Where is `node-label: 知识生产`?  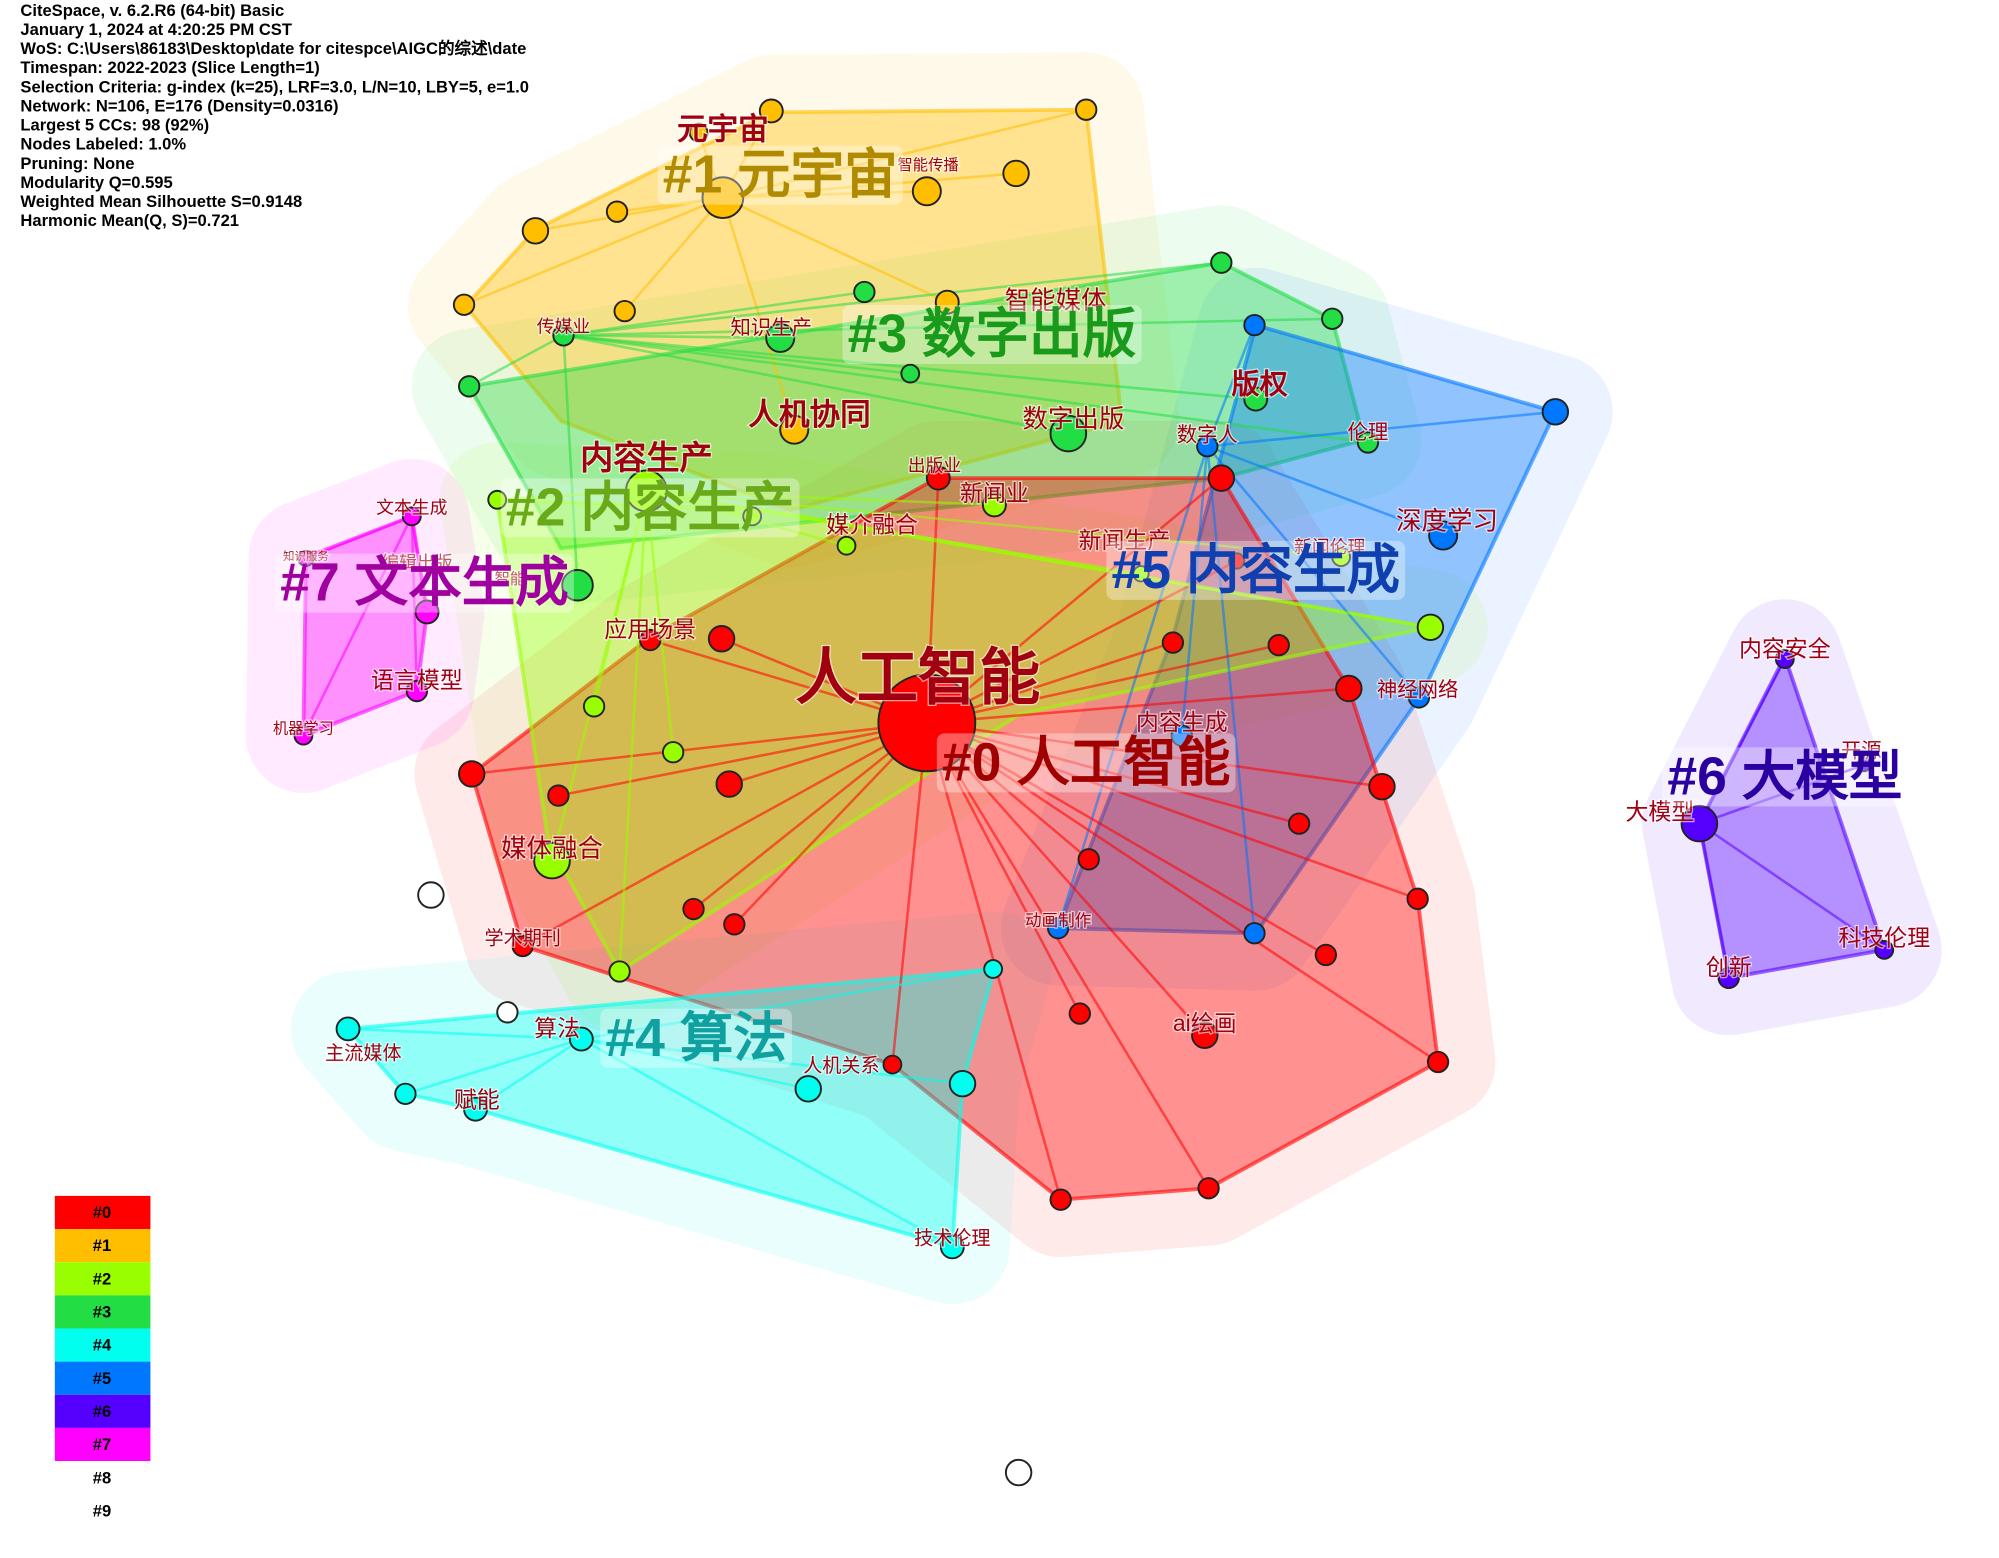 node-label: 知识生产 is located at coordinates (772, 327).